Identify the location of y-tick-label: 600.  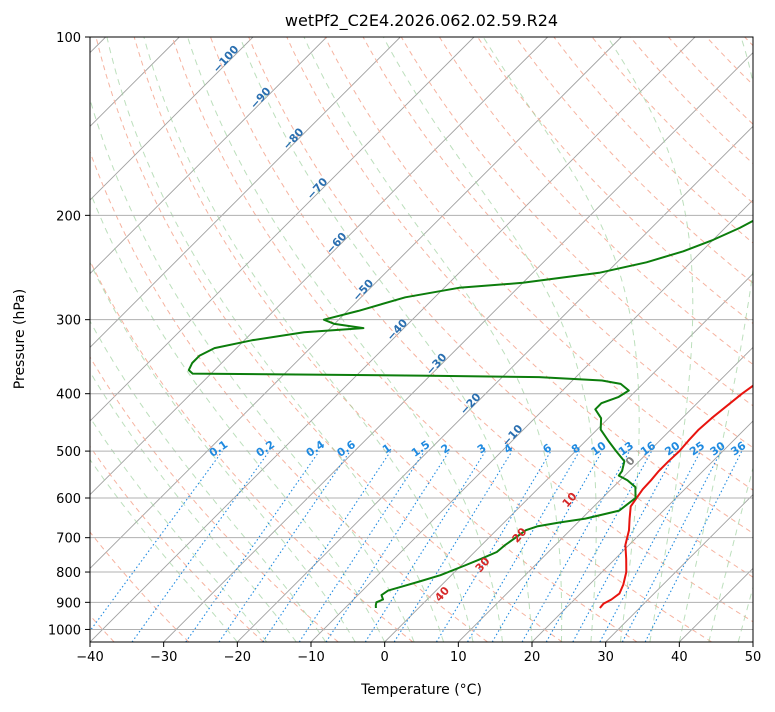
(68, 499).